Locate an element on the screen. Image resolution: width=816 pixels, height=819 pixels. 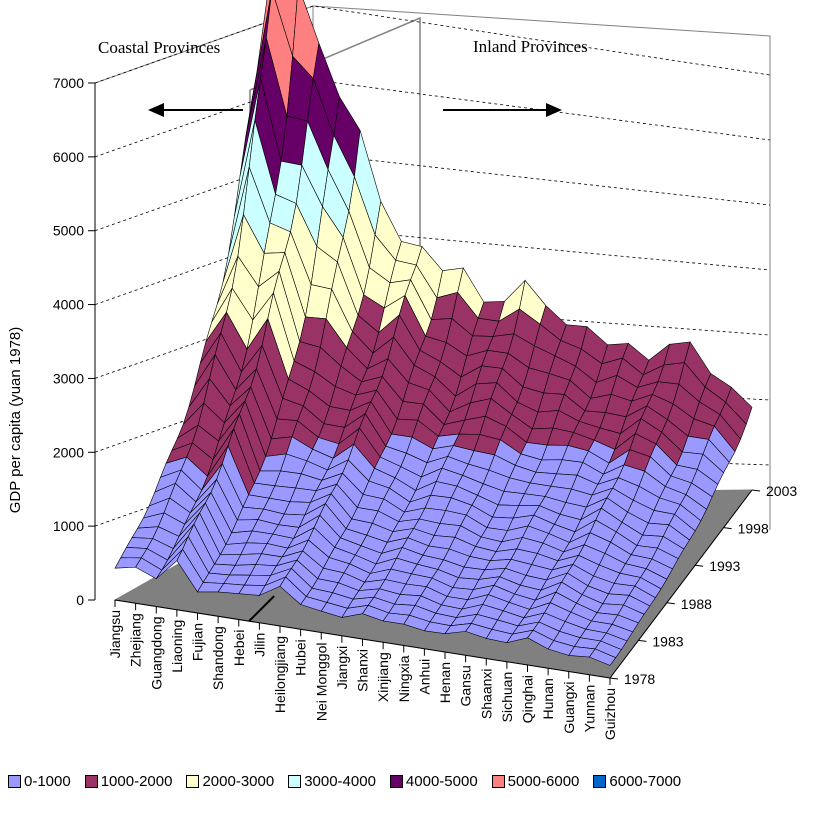
x-tick-label: Guangxi is located at coordinates (569, 708).